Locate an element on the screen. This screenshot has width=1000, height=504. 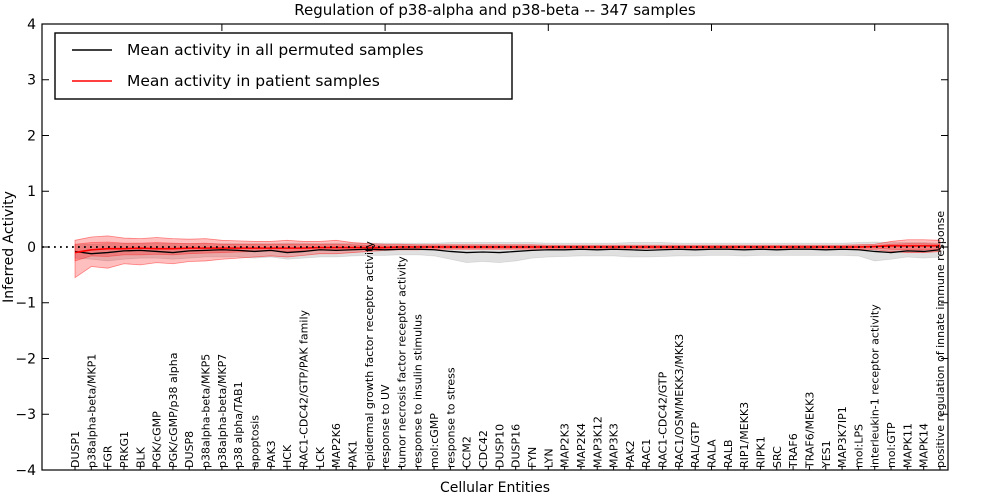
y-tick-label: −3 is located at coordinates (25, 415).